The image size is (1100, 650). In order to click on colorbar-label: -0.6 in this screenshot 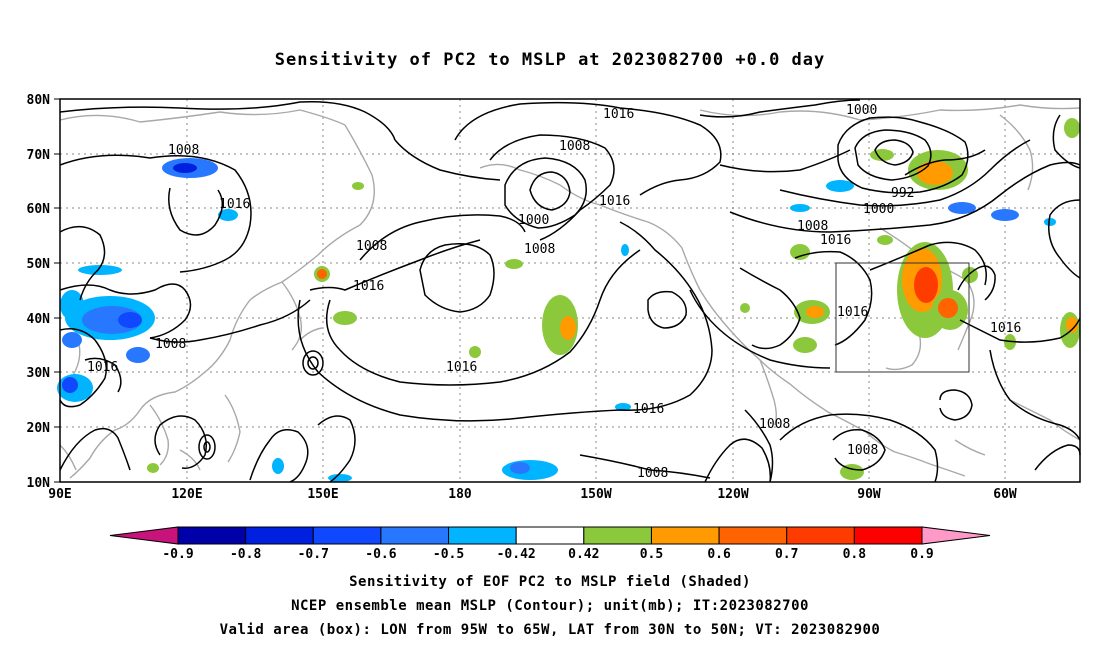, I will do `click(380, 554)`.